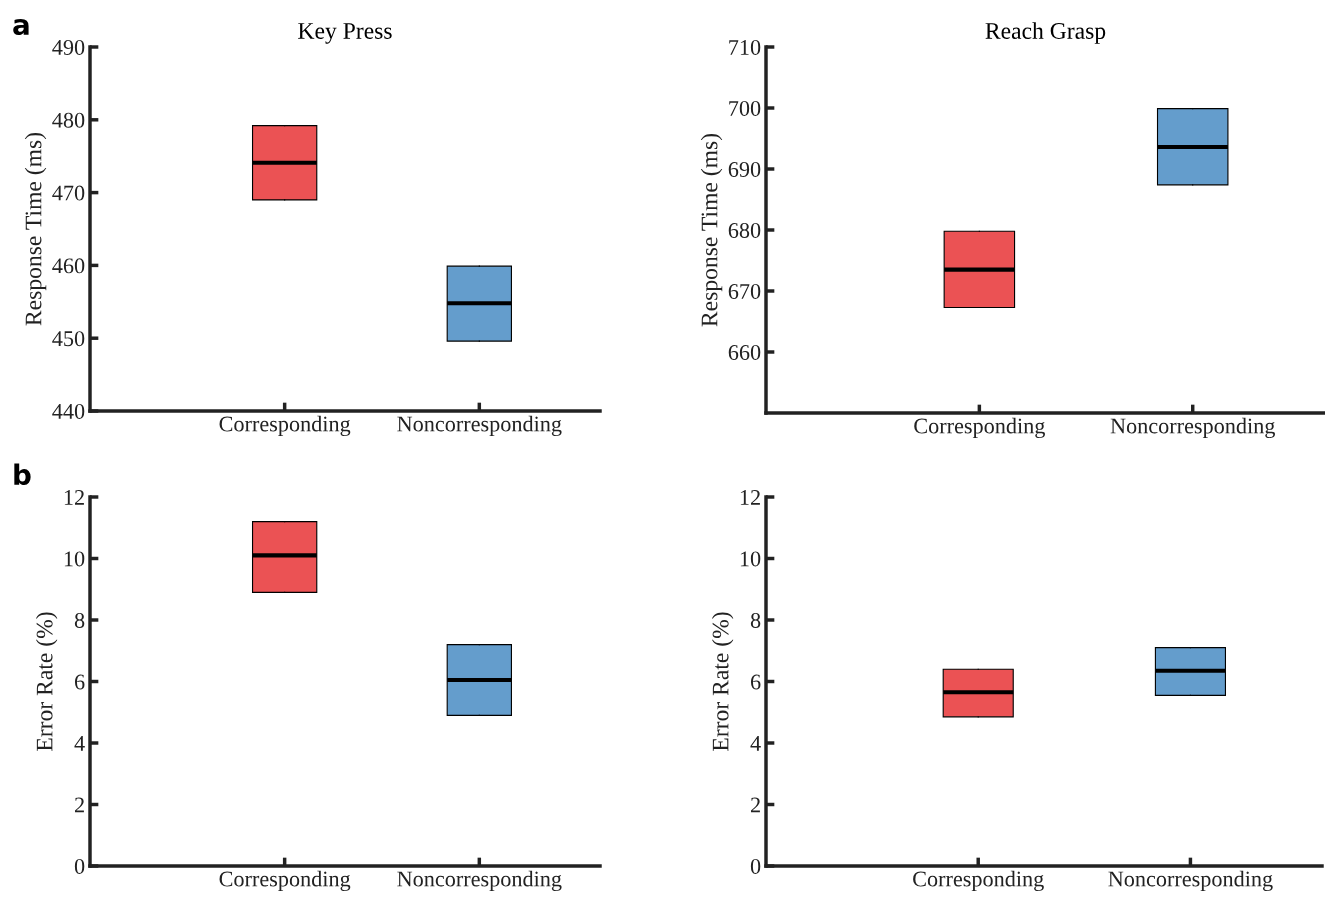 This screenshot has height=904, width=1325. Describe the element at coordinates (744, 352) in the screenshot. I see `y-tick-label: 660` at that location.